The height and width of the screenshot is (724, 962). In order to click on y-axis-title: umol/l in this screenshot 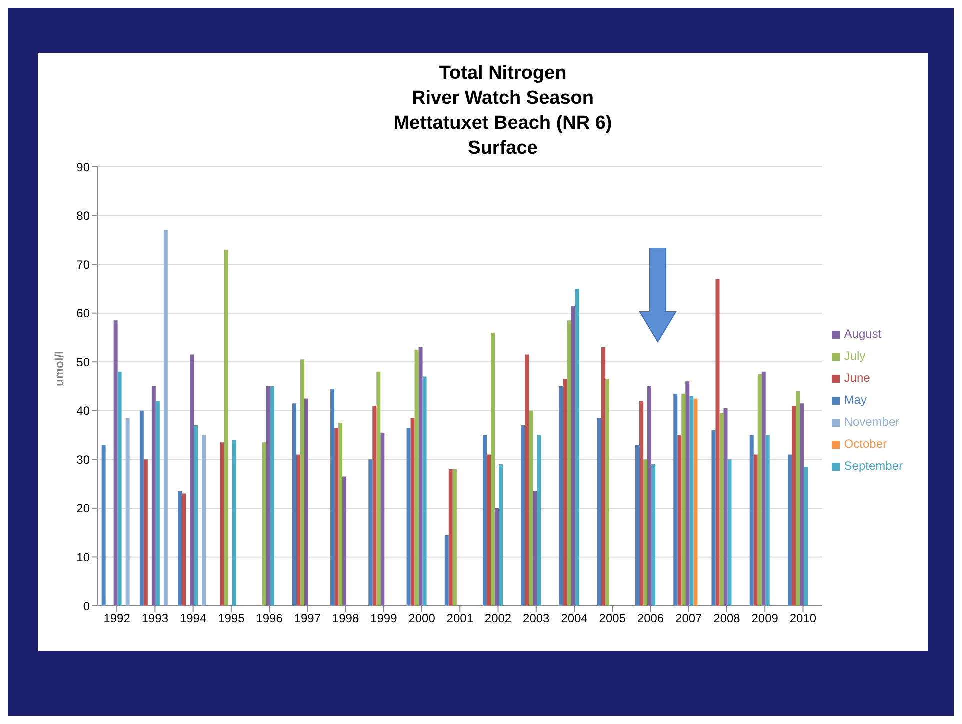, I will do `click(59, 368)`.